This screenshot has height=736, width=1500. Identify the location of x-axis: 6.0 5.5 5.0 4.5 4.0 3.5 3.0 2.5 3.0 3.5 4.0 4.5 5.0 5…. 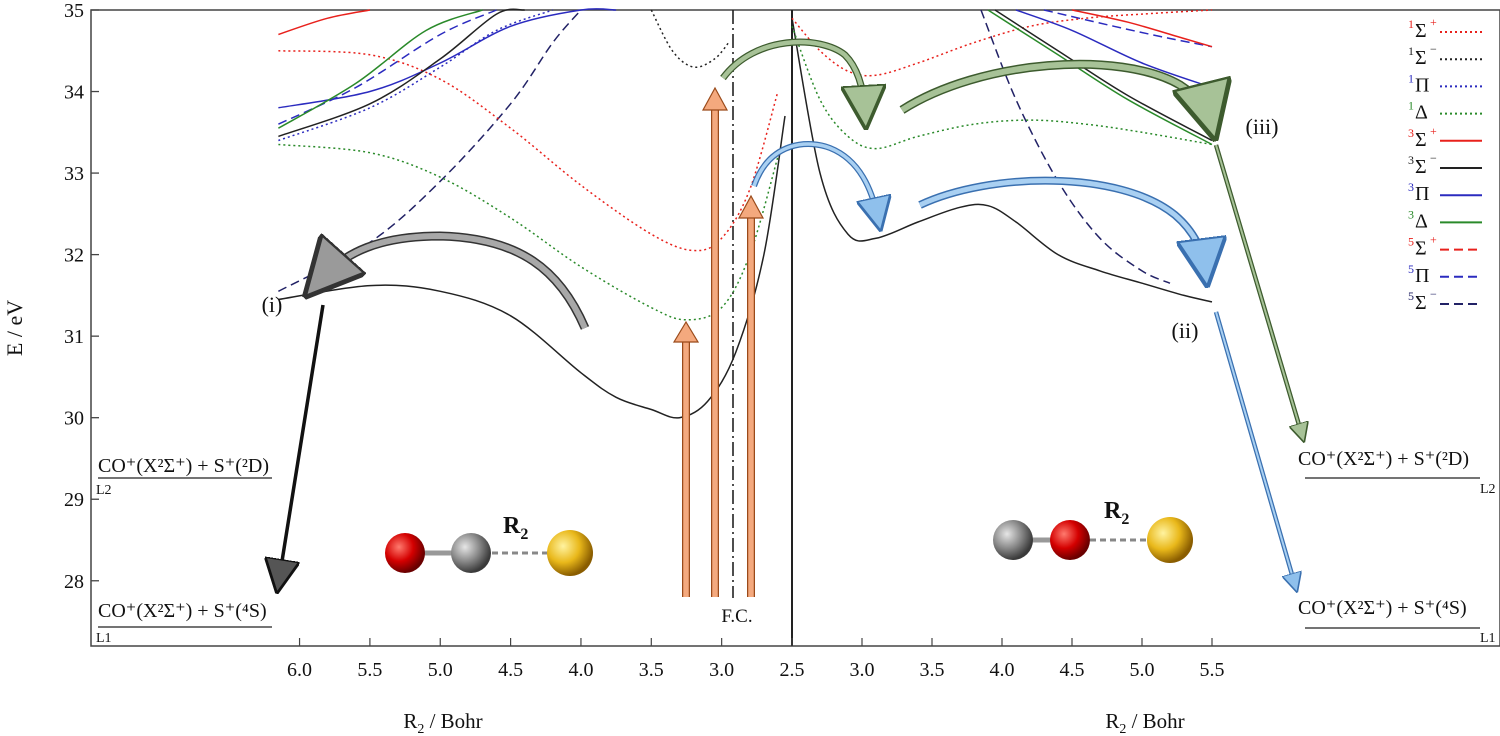
(756, 659).